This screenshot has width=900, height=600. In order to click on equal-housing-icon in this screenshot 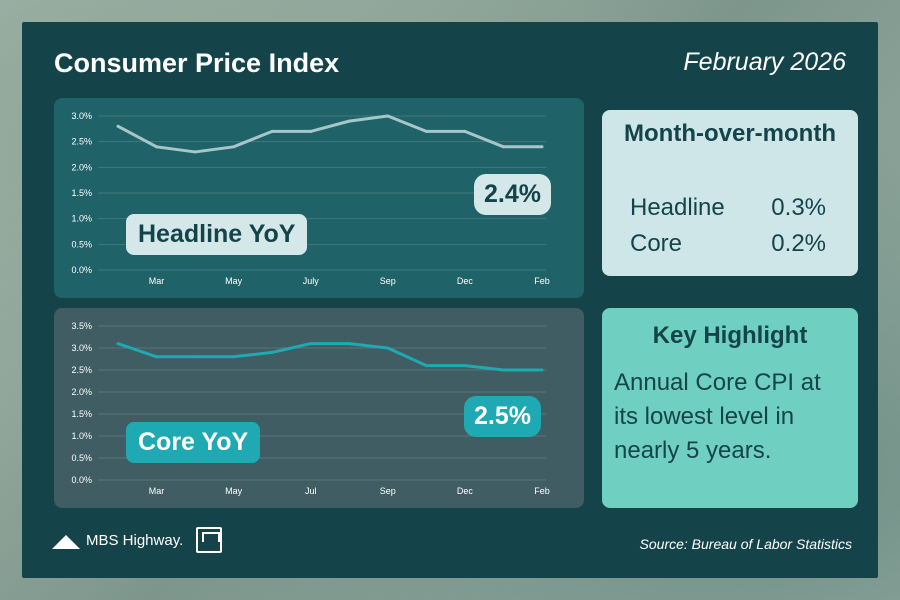, I will do `click(209, 540)`.